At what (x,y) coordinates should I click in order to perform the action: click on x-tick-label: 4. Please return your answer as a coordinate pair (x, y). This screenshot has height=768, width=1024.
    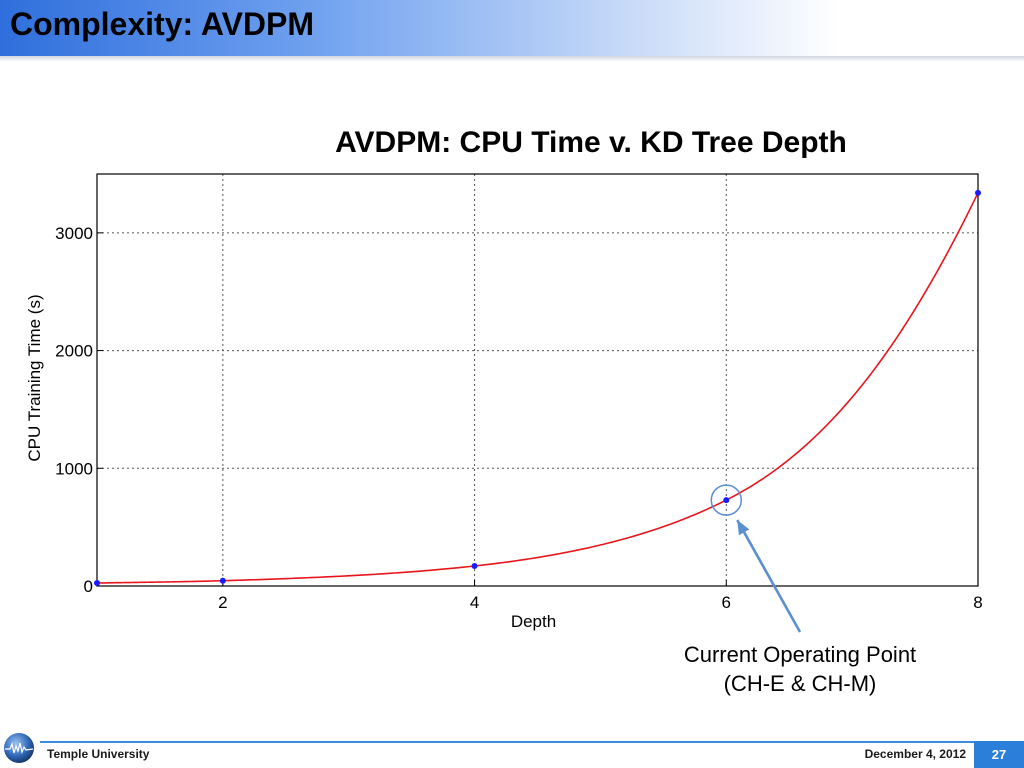
    Looking at the image, I should click on (474, 602).